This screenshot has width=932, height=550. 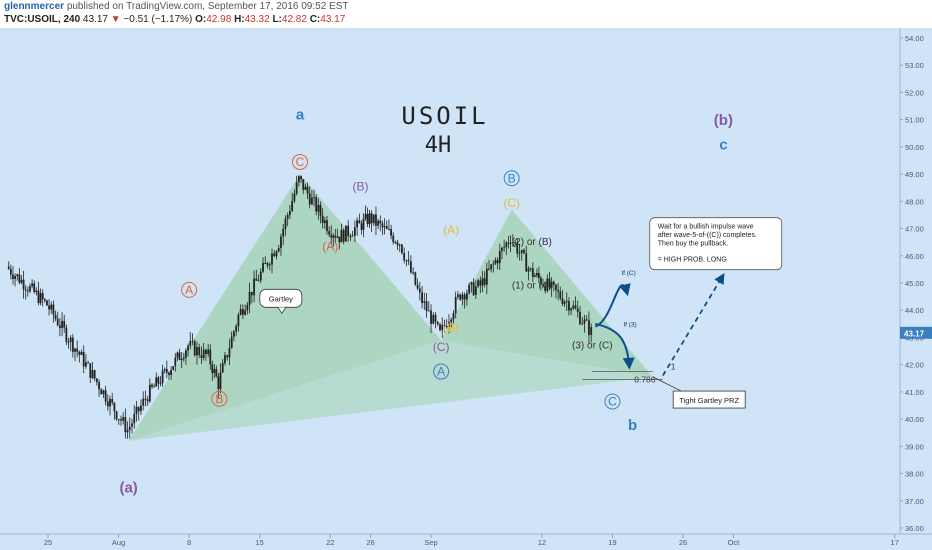 What do you see at coordinates (914, 333) in the screenshot?
I see `last-price-label: 43.17` at bounding box center [914, 333].